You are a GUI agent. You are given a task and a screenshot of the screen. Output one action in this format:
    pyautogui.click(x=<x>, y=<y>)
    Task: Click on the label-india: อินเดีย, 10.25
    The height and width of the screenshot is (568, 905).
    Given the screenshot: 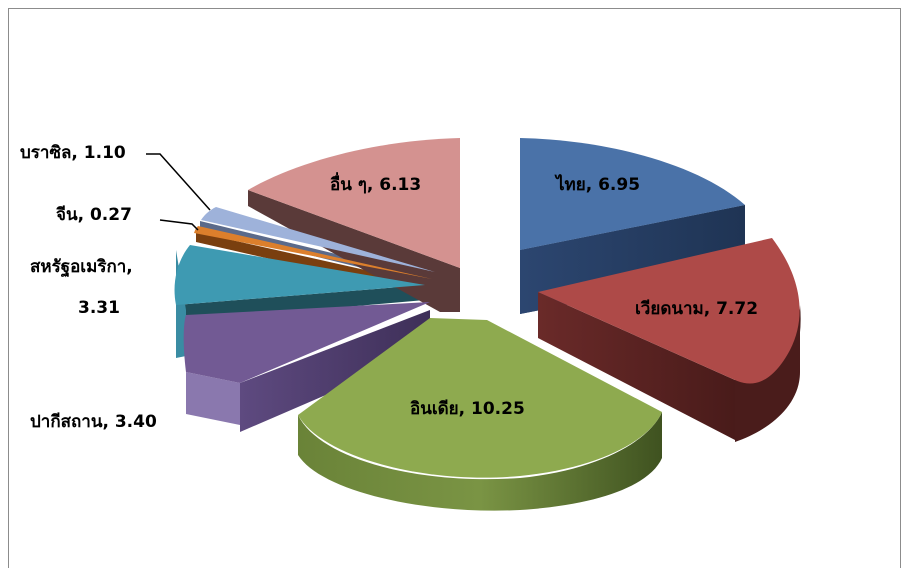 What is the action you would take?
    pyautogui.click(x=467, y=408)
    